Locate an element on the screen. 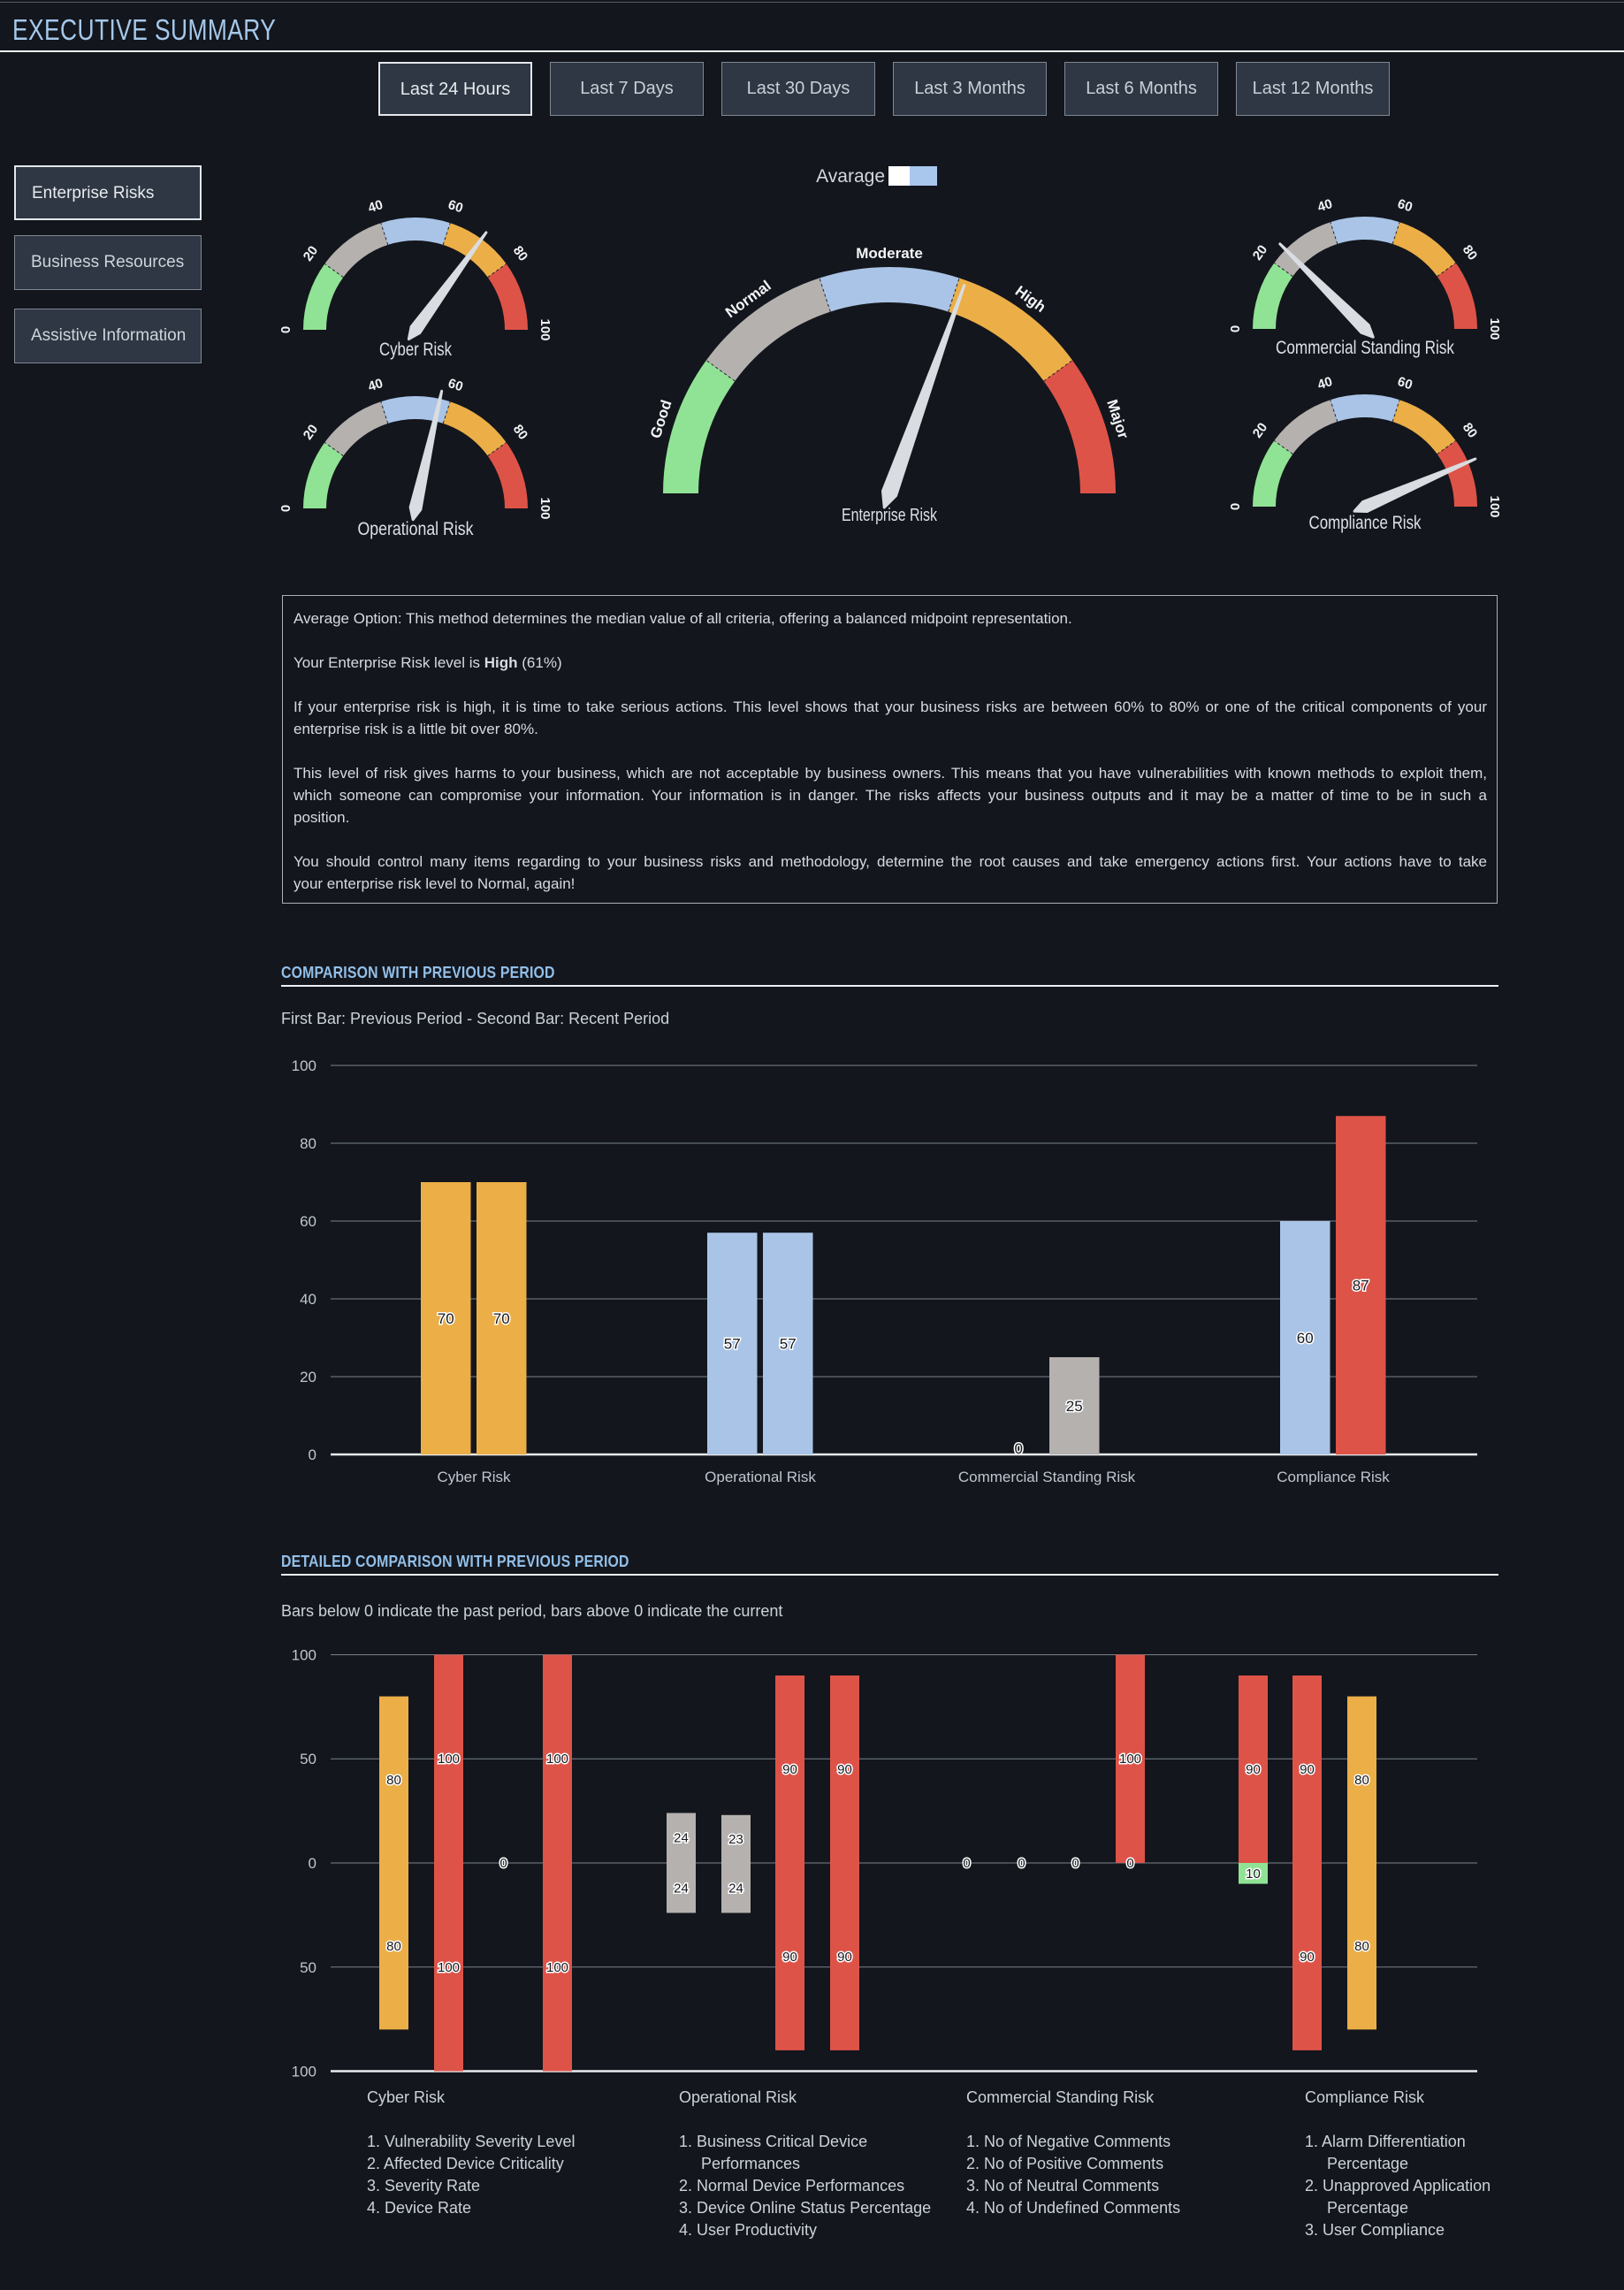 The height and width of the screenshot is (2290, 1624). svg-text: Good is located at coordinates (661, 419).